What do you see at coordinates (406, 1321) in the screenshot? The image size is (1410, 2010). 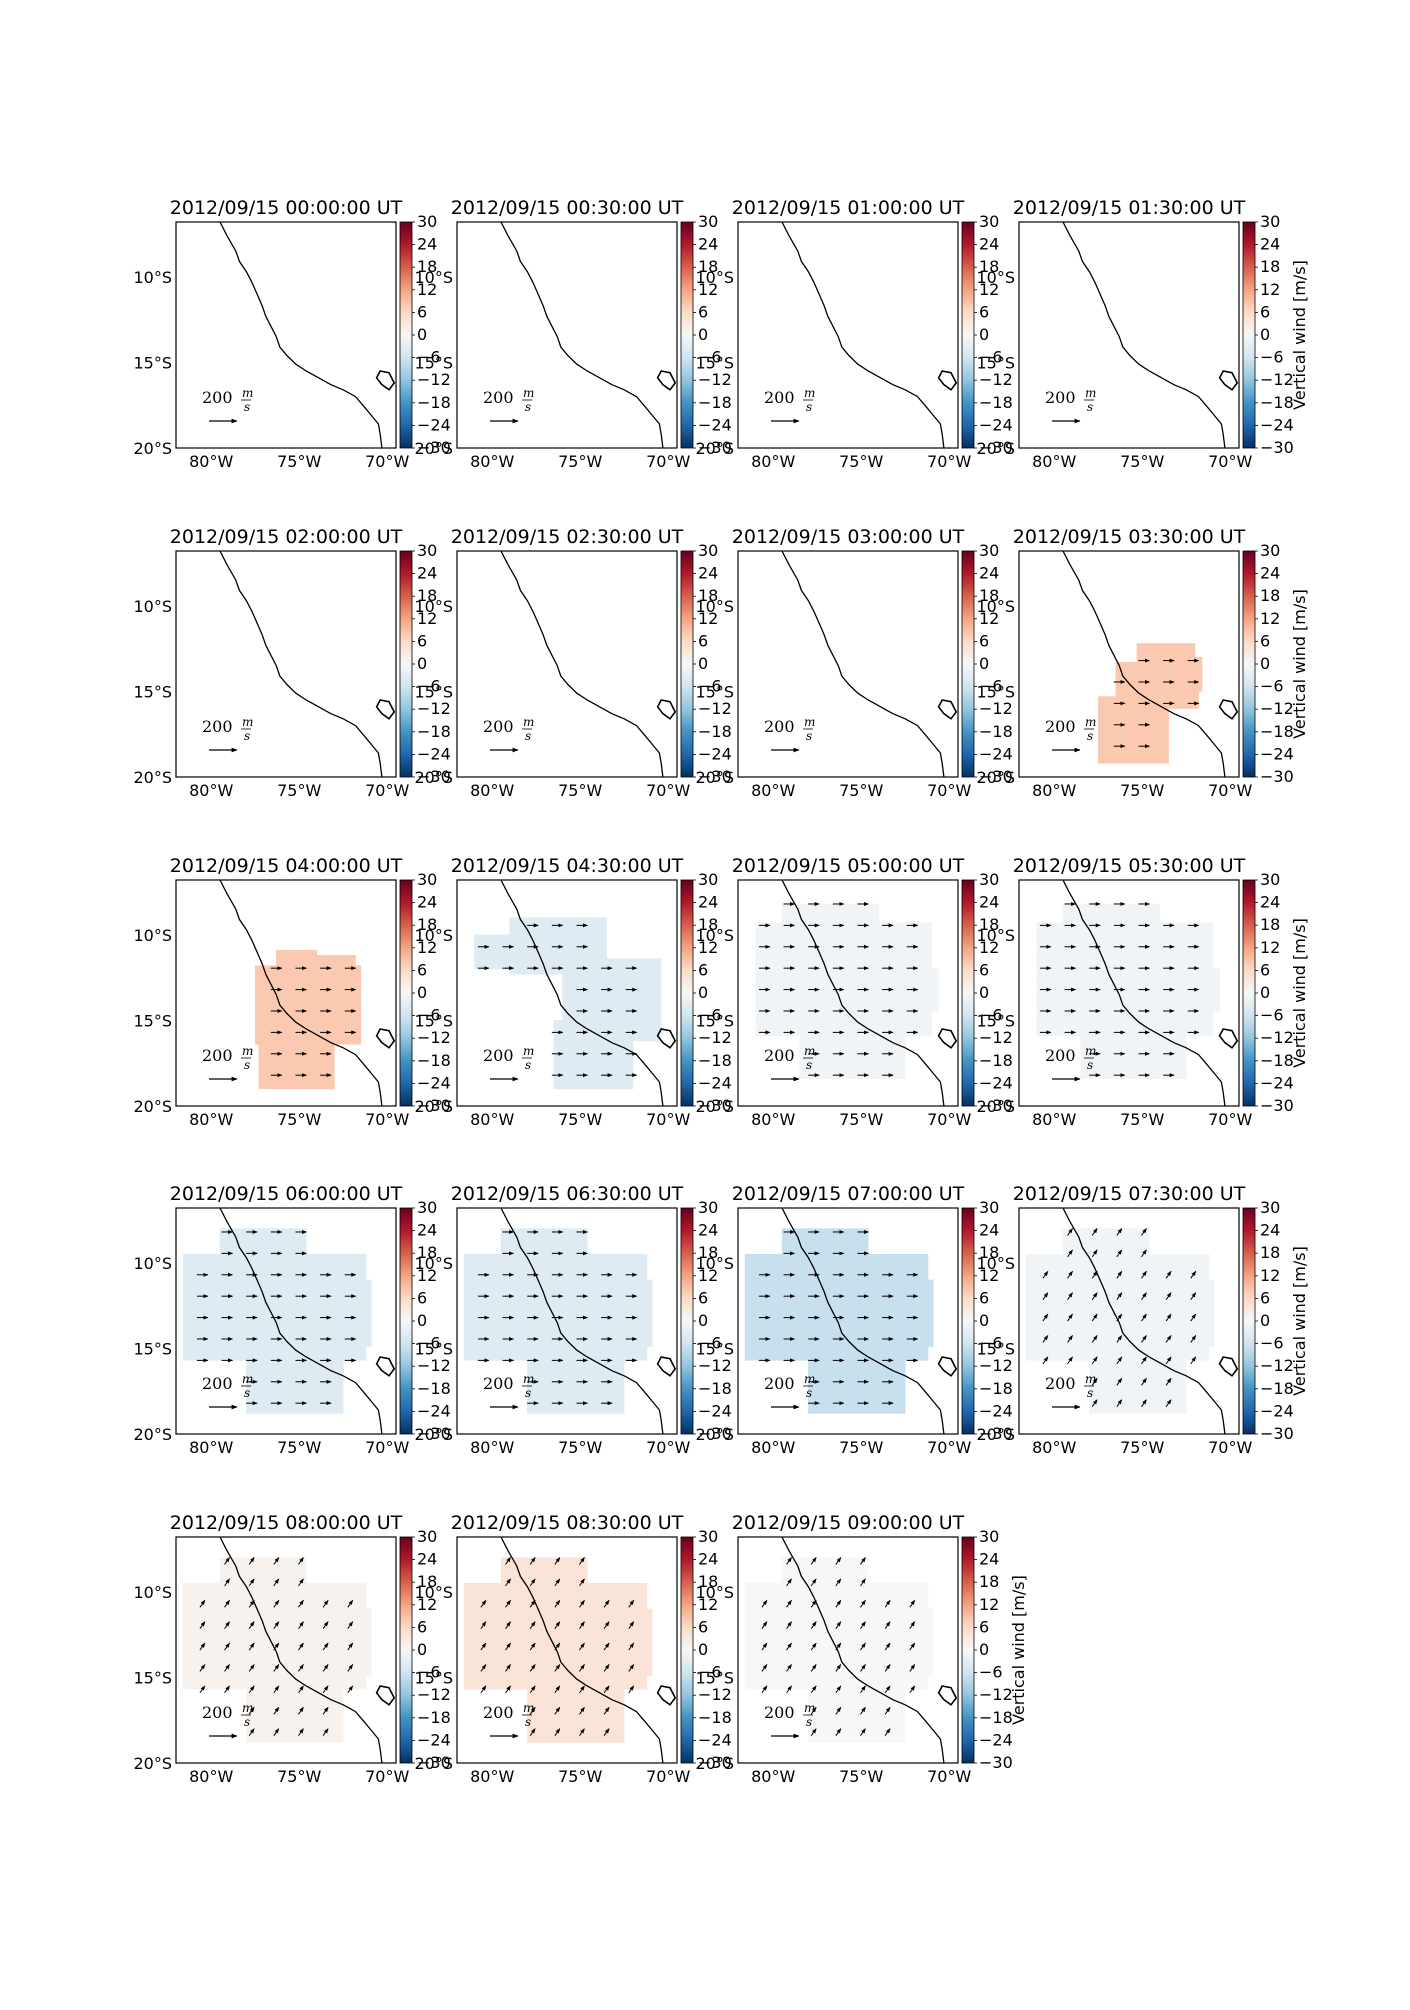 I see `colorbar-gradient` at bounding box center [406, 1321].